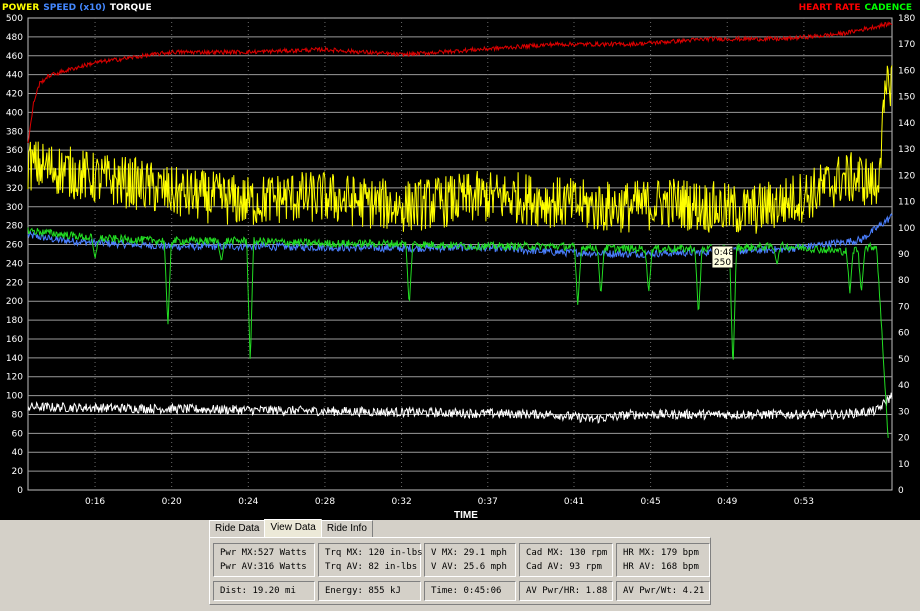  I want to click on left-tick-label: 300, so click(14, 208).